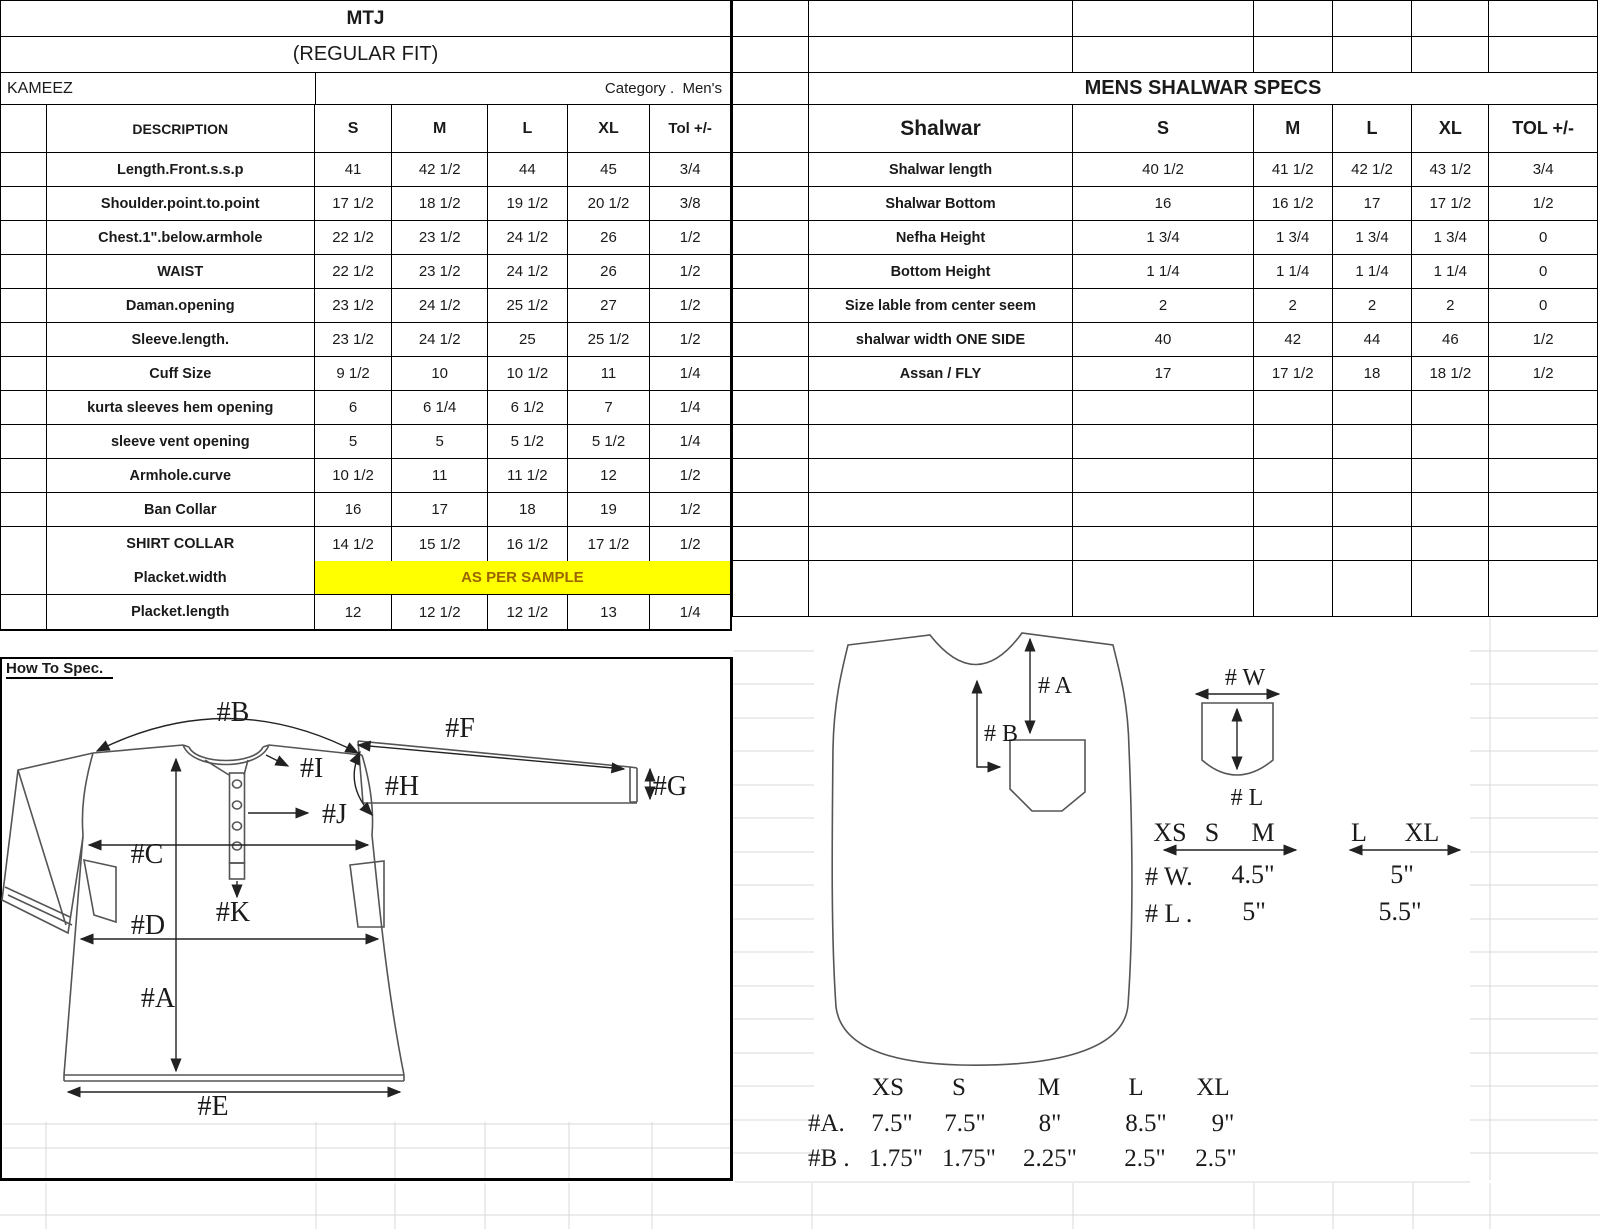 The height and width of the screenshot is (1229, 1600). Describe the element at coordinates (354, 169) in the screenshot. I see `size-s-cell: 41` at that location.